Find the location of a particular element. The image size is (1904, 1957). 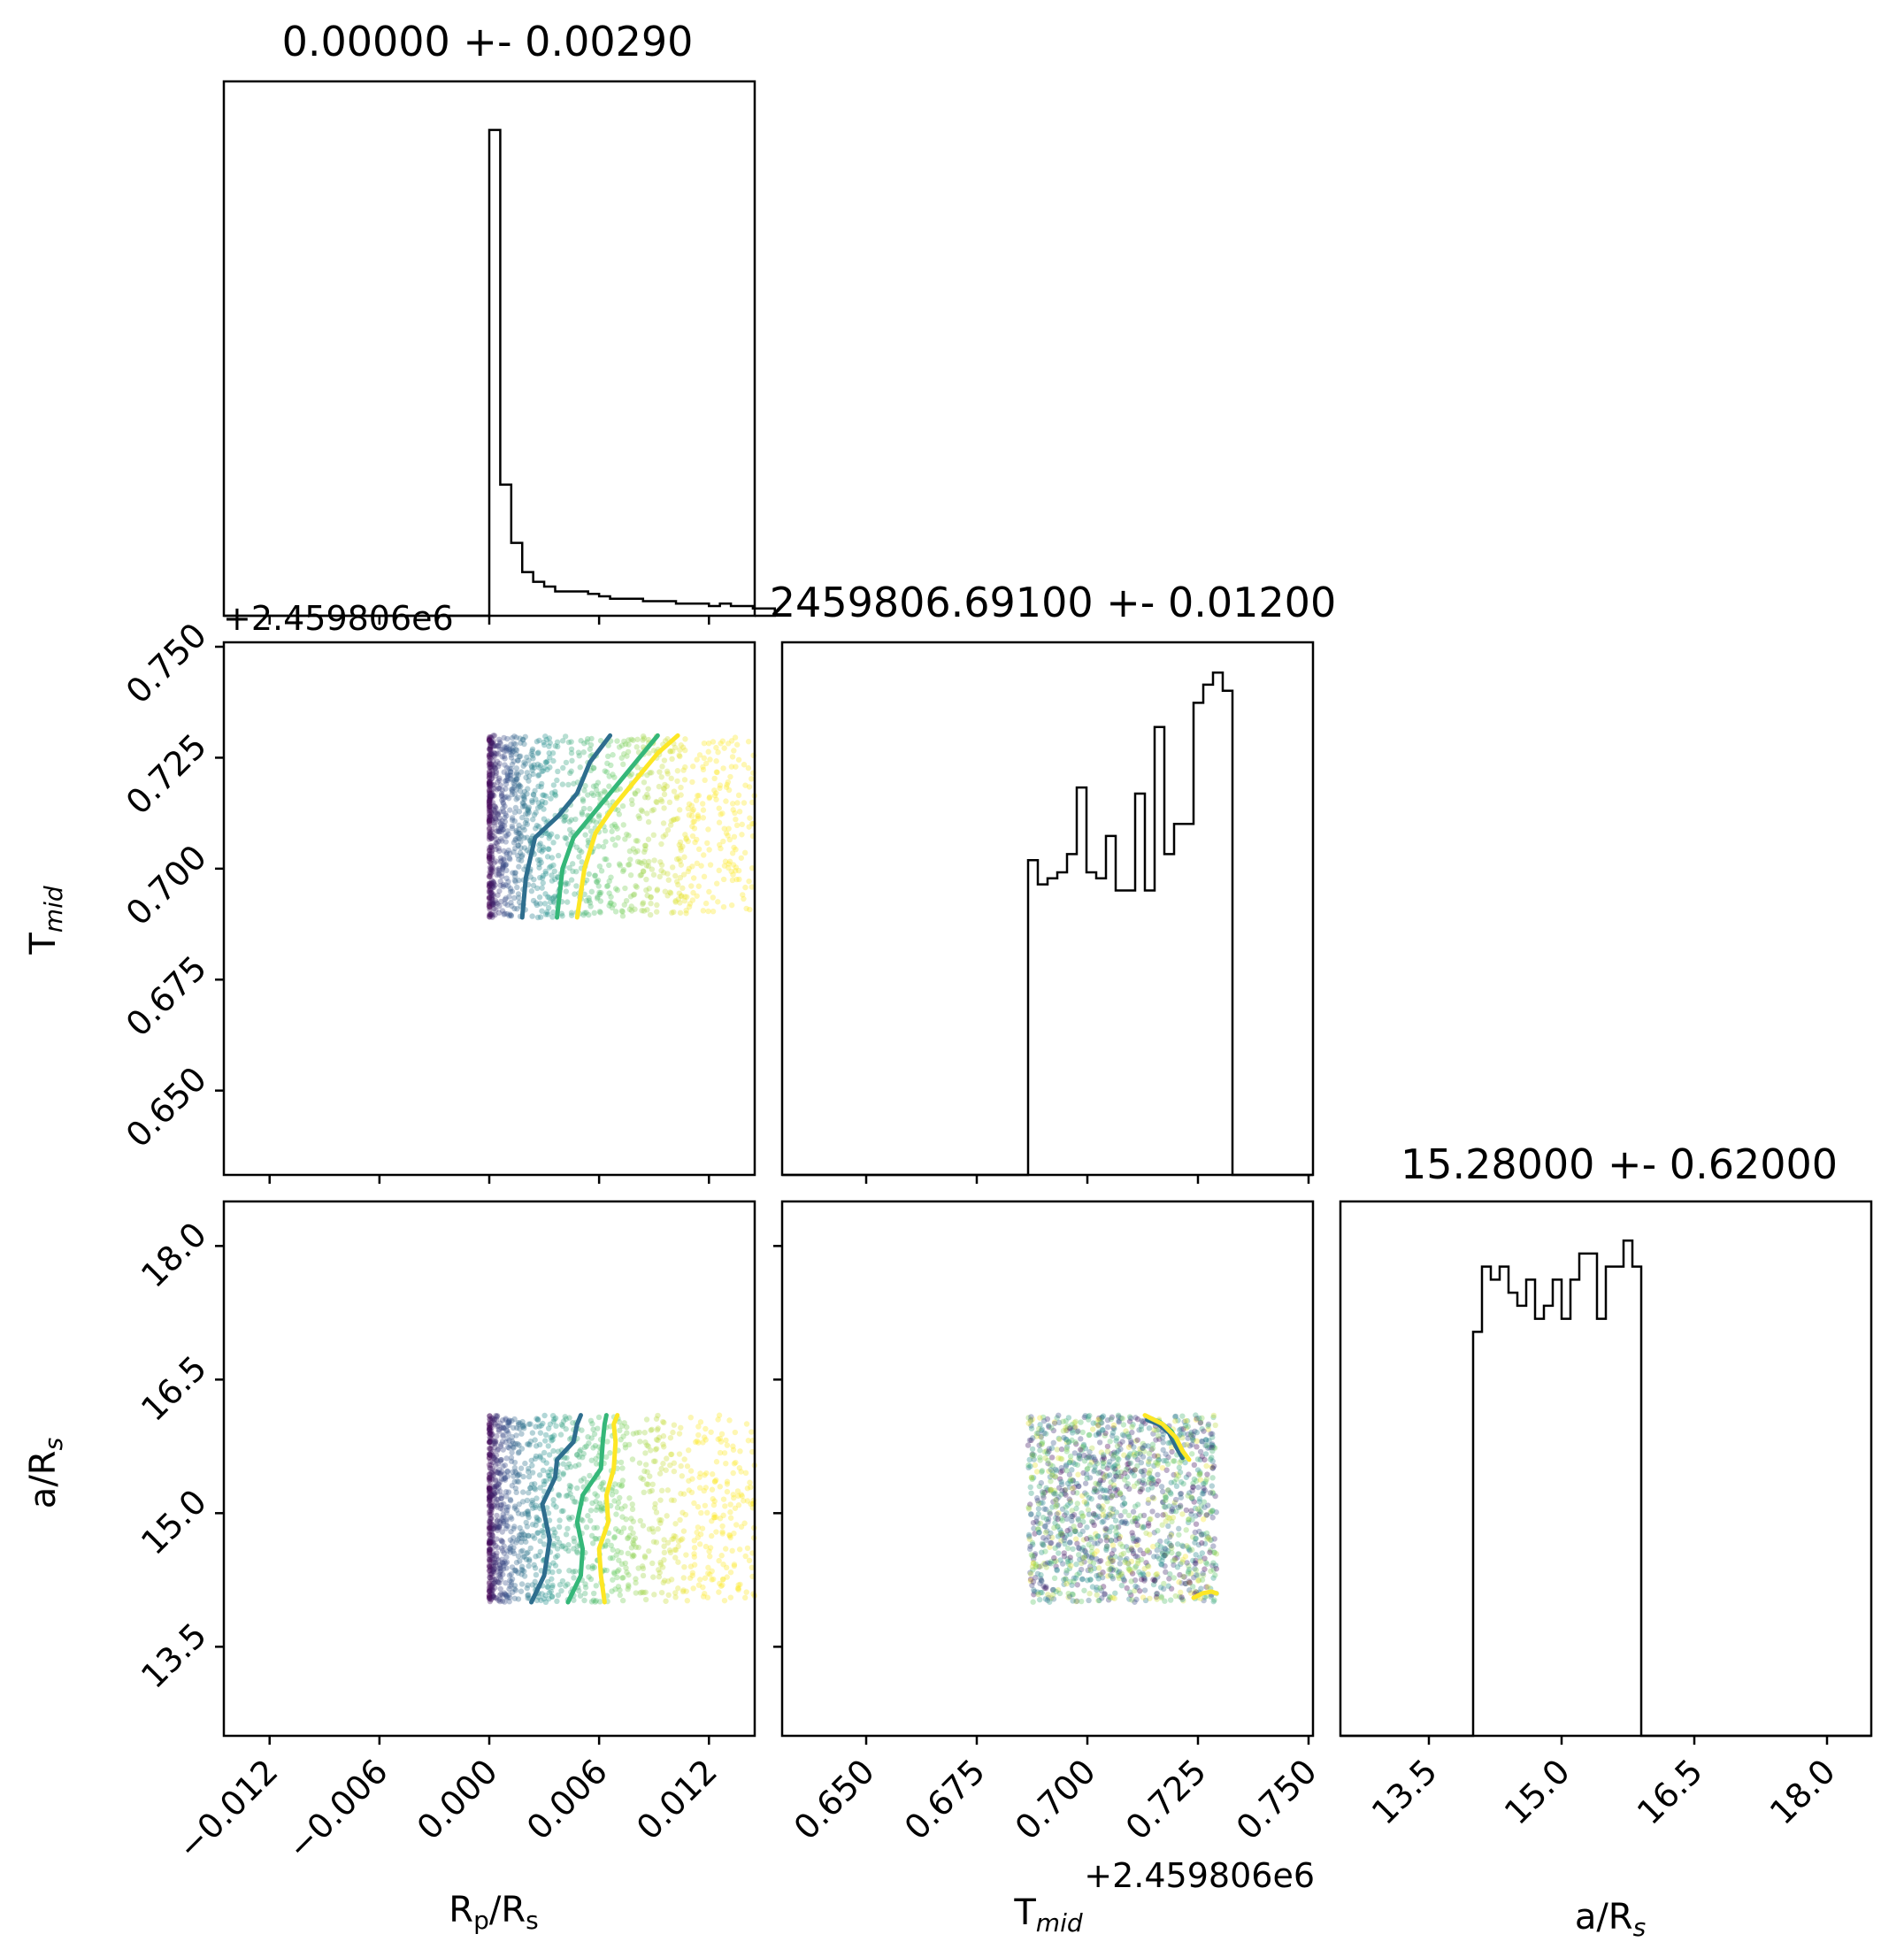

scatter-y-tick-label: 13.5 is located at coordinates (174, 1655).